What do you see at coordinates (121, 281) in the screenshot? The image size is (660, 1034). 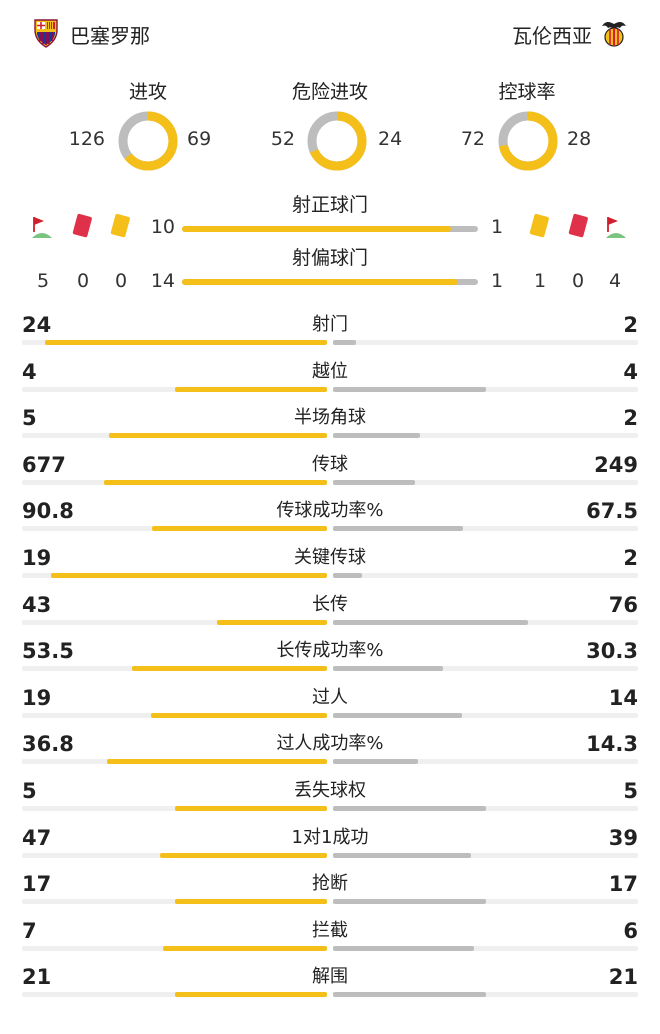 I see `home-yellow-cards-count: 0` at bounding box center [121, 281].